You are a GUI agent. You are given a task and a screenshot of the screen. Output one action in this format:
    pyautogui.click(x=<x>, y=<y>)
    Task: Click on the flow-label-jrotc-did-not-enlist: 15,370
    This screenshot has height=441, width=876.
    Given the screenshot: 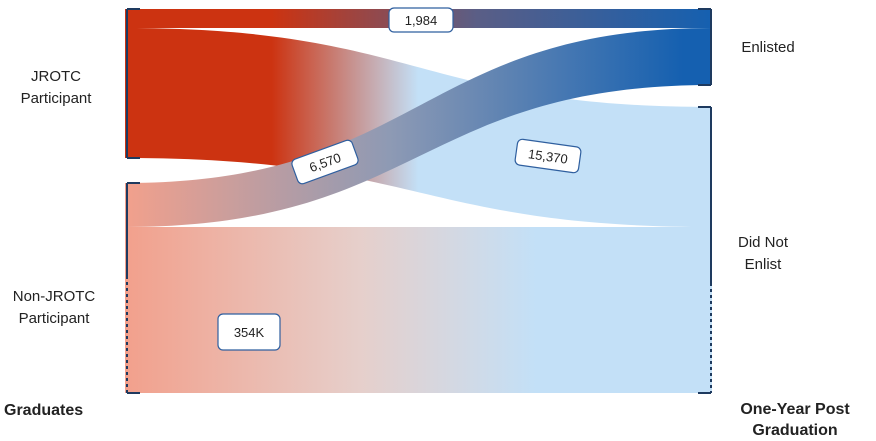 What is the action you would take?
    pyautogui.click(x=548, y=156)
    